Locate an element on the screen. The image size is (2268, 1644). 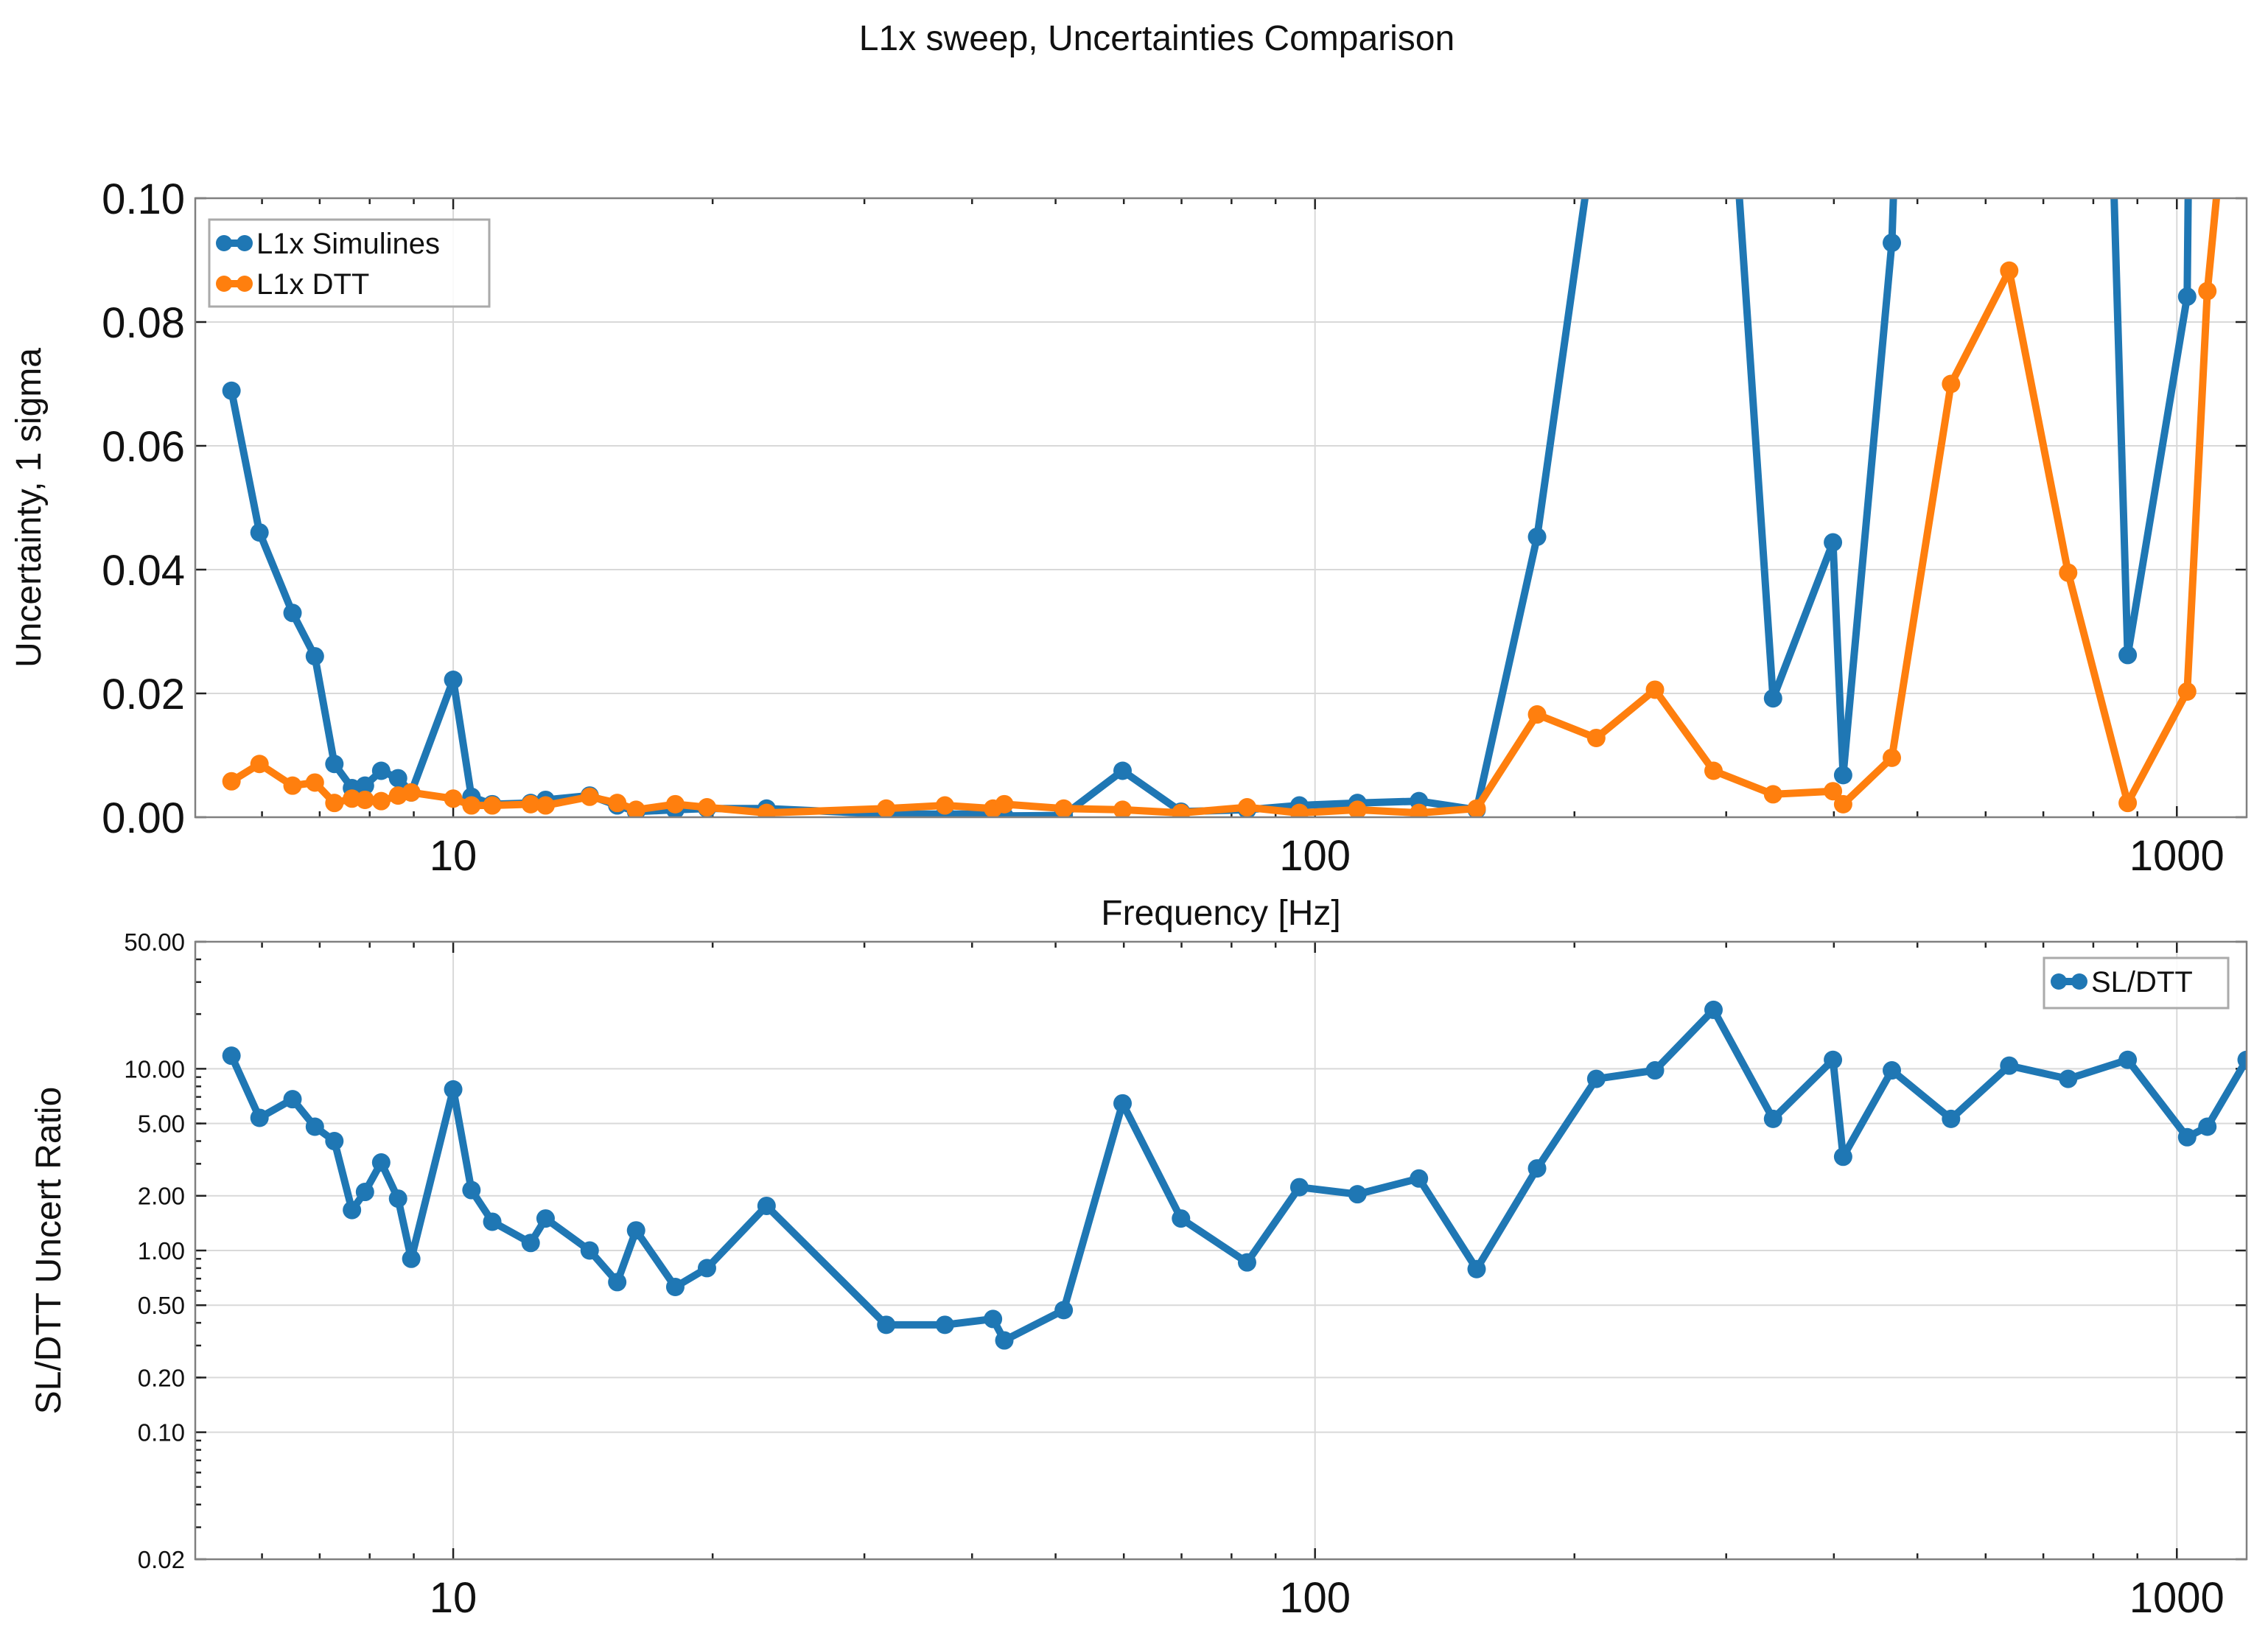
y-tick-label: 10.00 is located at coordinates (154, 1068).